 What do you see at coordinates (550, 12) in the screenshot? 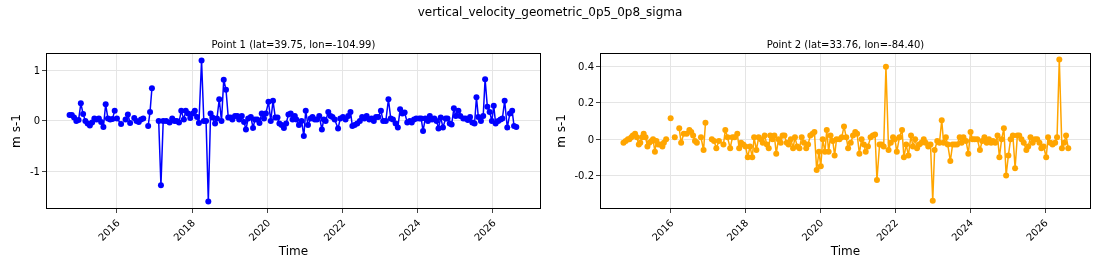
I see `chart-title: vertical_velocity_geometric_0p5_0p8_sigma` at bounding box center [550, 12].